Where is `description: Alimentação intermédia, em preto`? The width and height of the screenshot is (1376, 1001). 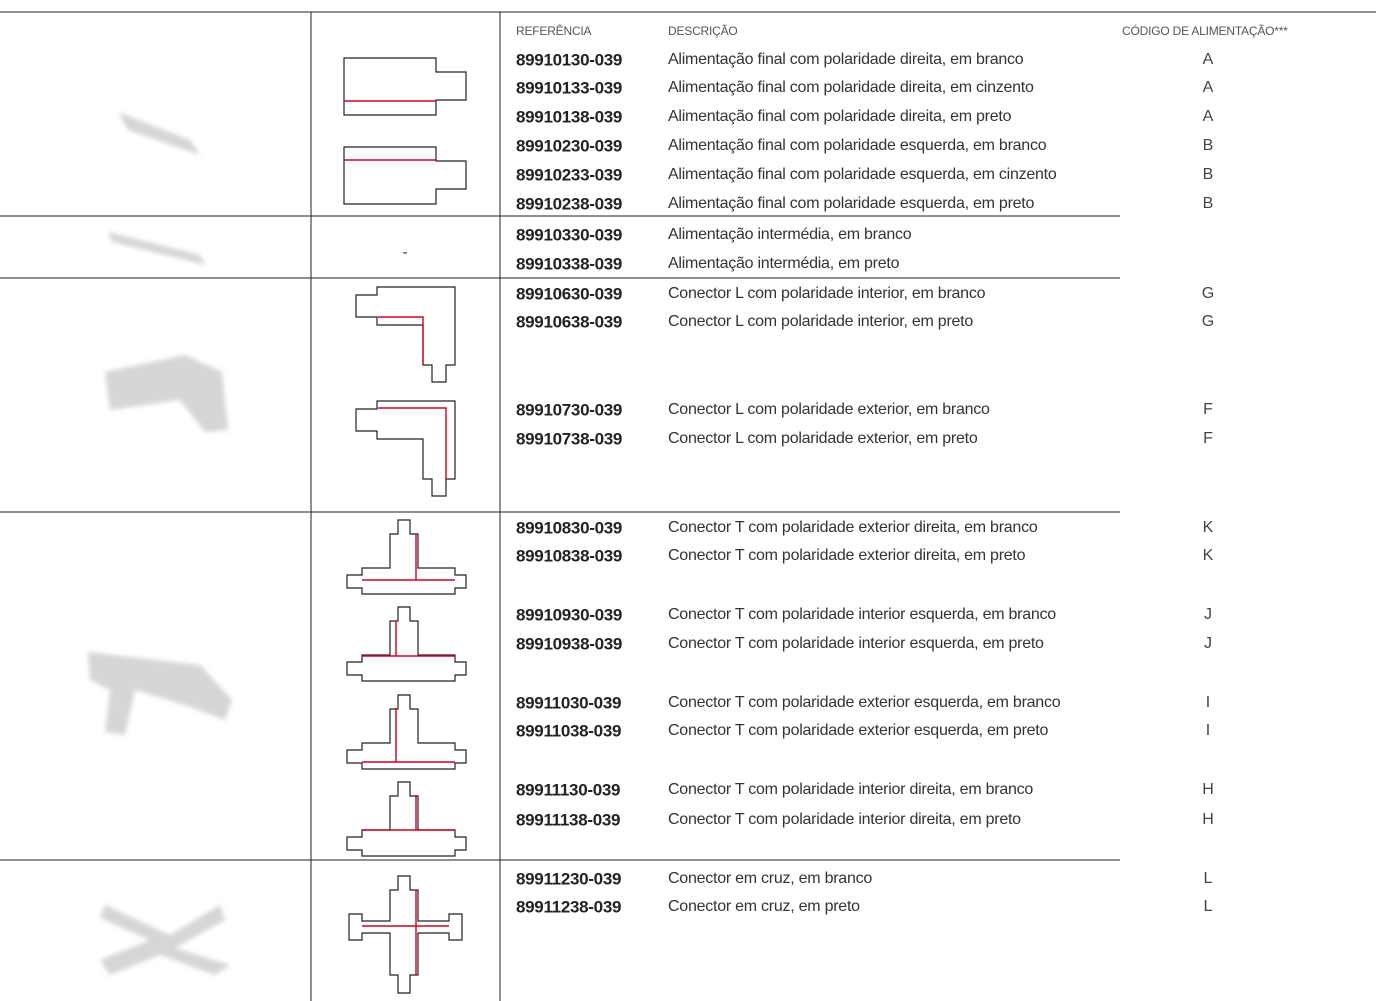
description: Alimentação intermédia, em preto is located at coordinates (784, 263).